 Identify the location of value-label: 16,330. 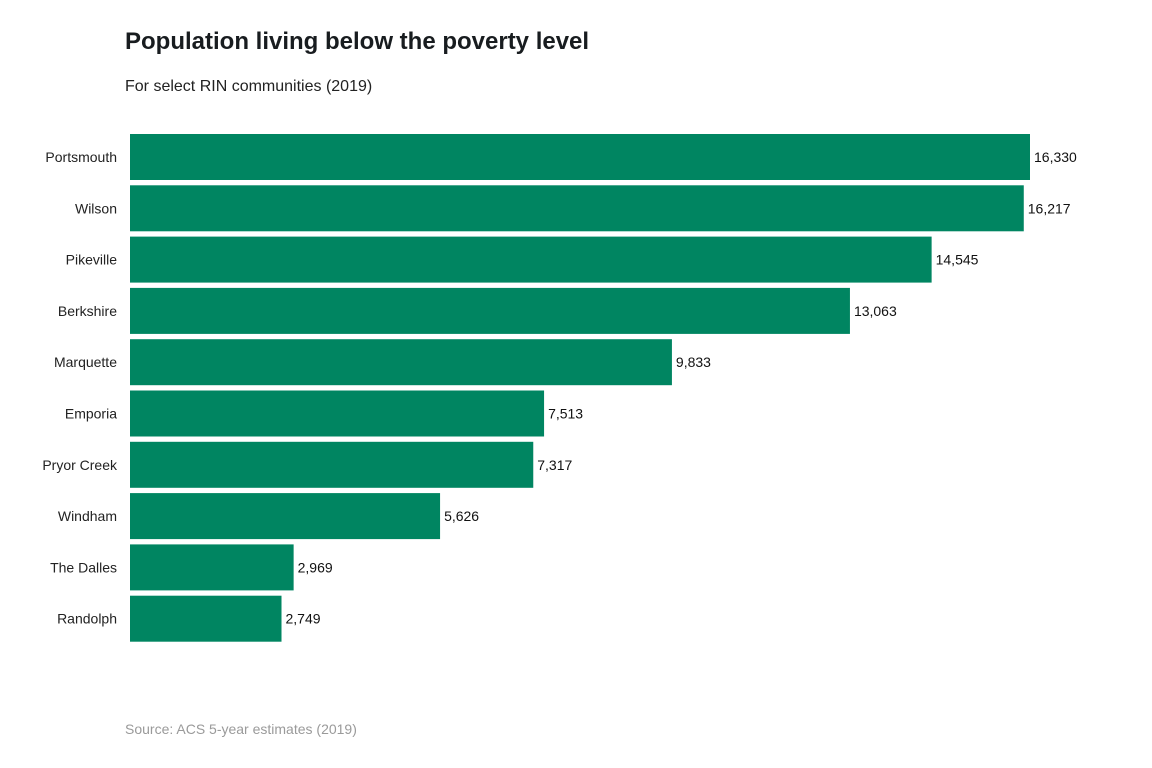
(1055, 157).